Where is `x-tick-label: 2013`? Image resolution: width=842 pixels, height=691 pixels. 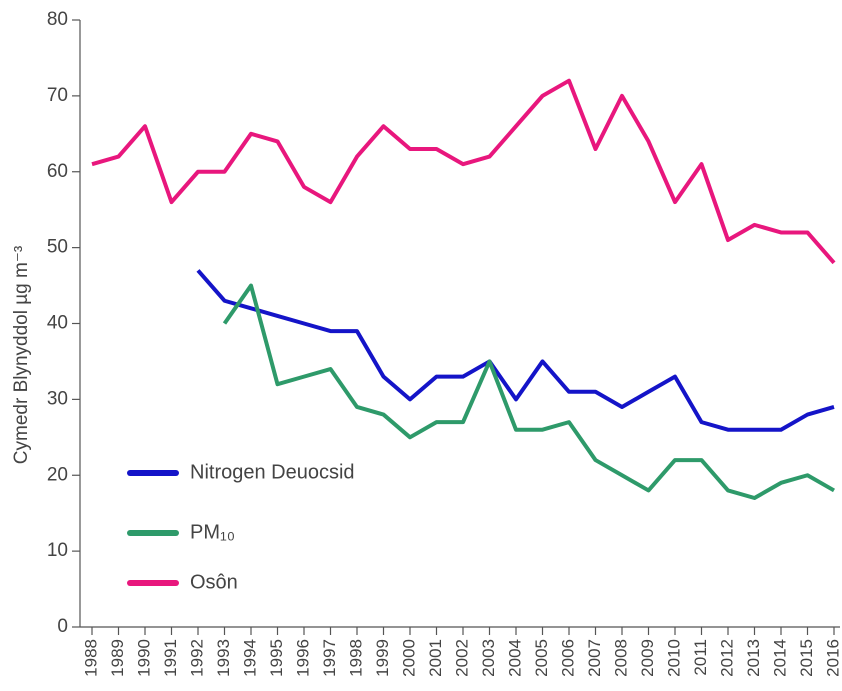
x-tick-label: 2013 is located at coordinates (753, 658).